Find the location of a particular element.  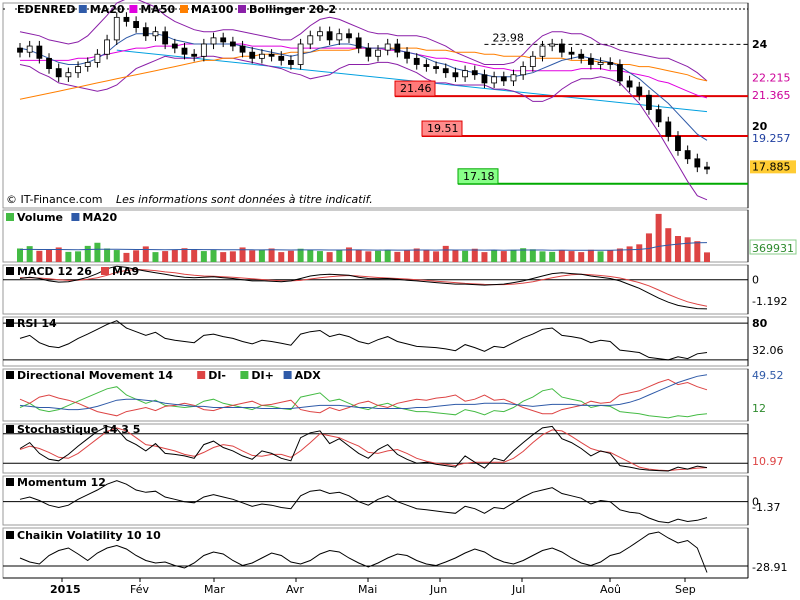

momentum-line is located at coordinates (363, 502).